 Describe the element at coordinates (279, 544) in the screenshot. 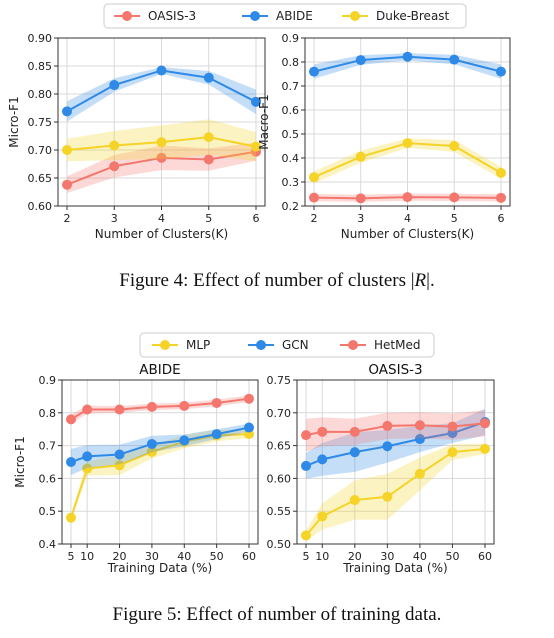

I see `y-tick-label: 0.50` at that location.